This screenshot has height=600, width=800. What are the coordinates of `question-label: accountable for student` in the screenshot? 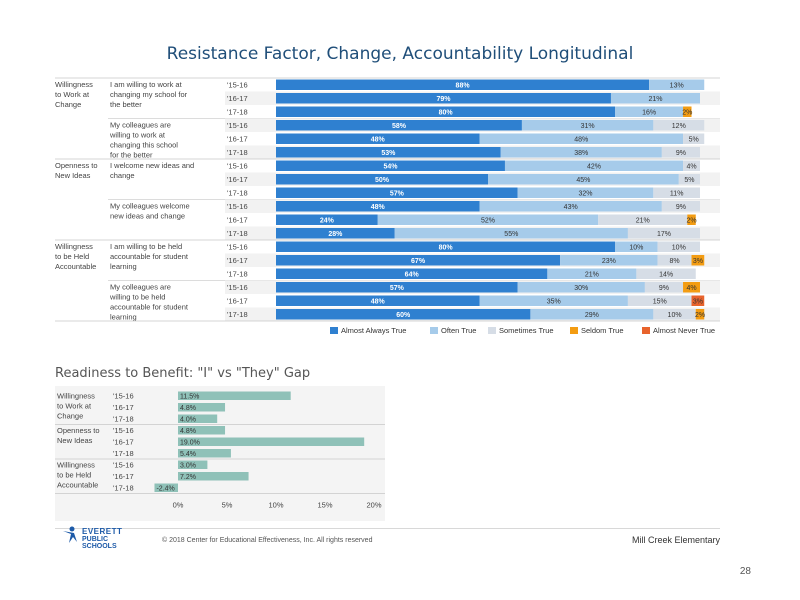 It's located at (149, 307).